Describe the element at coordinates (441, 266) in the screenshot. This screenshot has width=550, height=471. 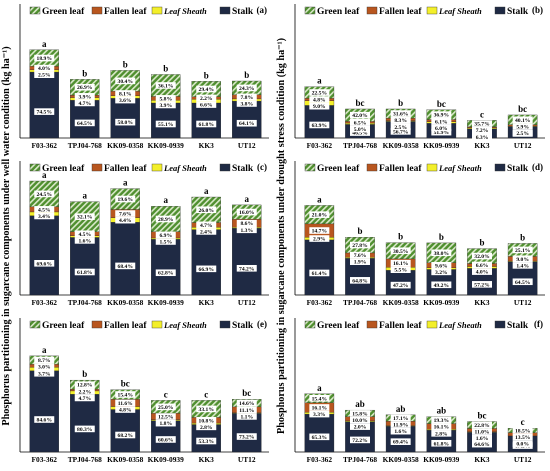
I see `data-label-fallen-leaf: 9.6%` at that location.